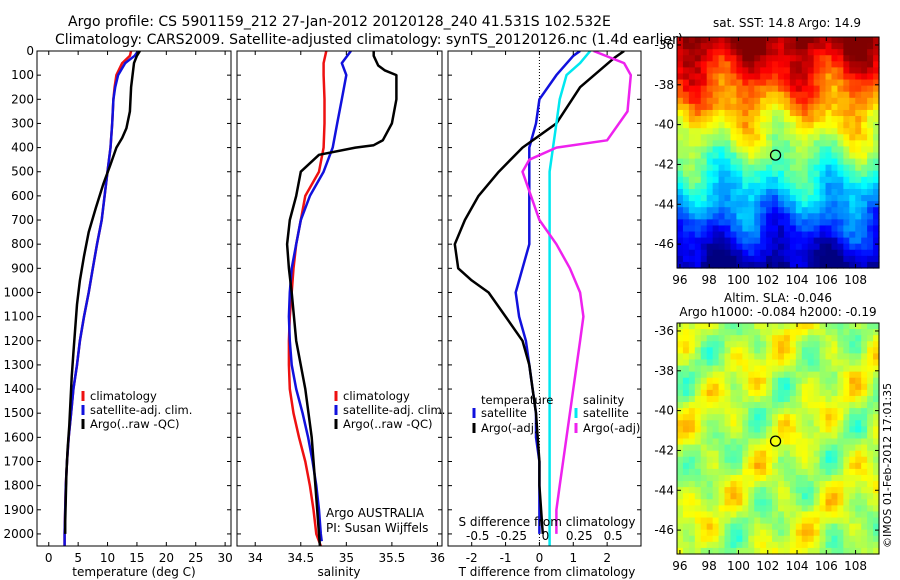 The image size is (900, 580). I want to click on map-lat-label: -44, so click(664, 490).